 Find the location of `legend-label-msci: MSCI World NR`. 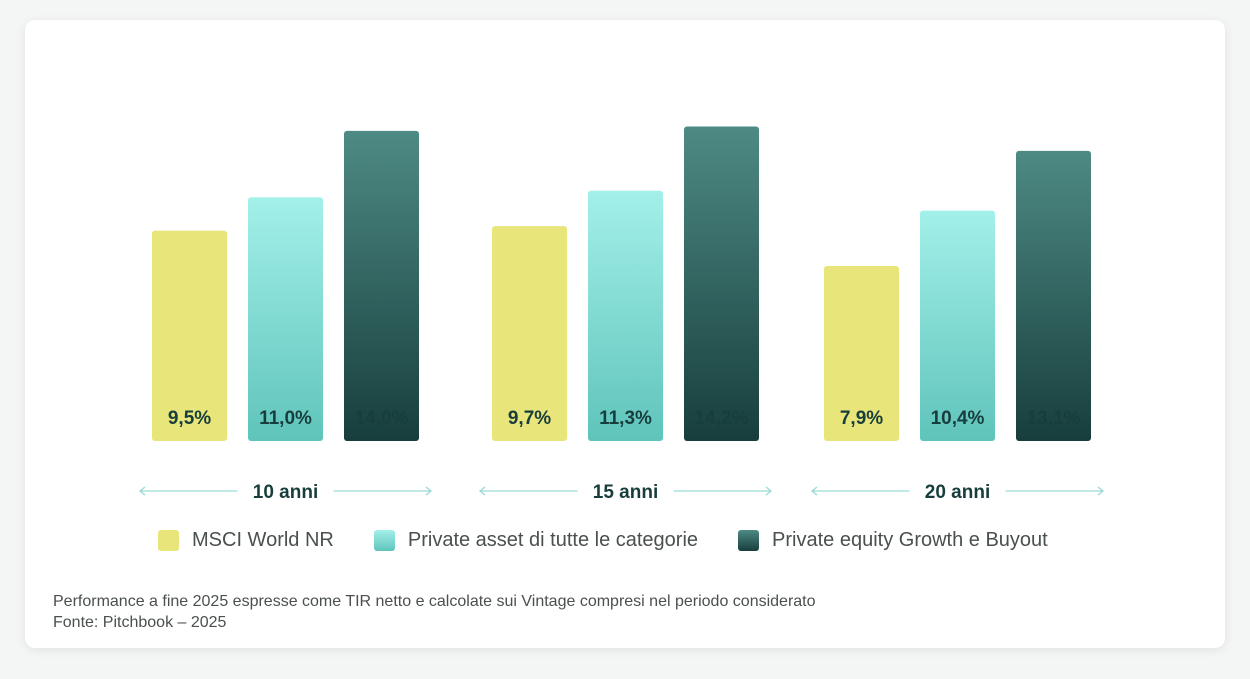

legend-label-msci: MSCI World NR is located at coordinates (263, 539).